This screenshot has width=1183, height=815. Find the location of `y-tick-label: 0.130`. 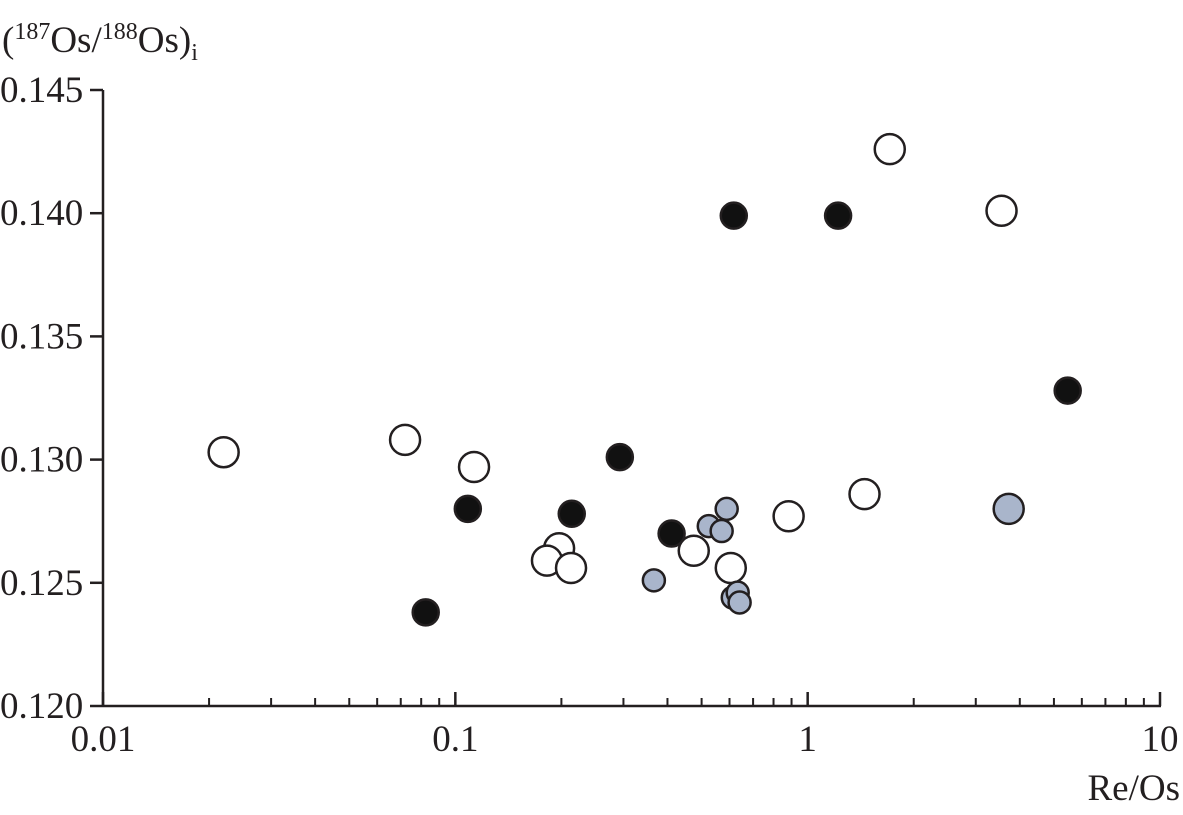

y-tick-label: 0.130 is located at coordinates (41, 460).